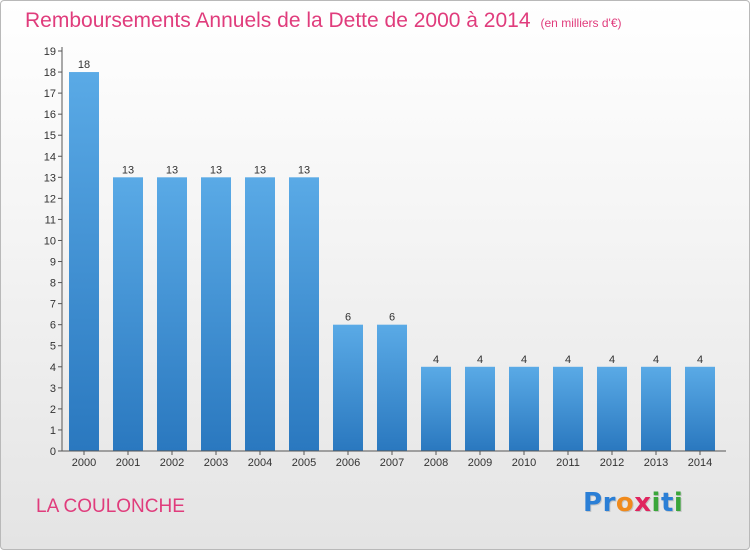 The image size is (750, 551). Describe the element at coordinates (53, 305) in the screenshot. I see `y-tick-label: 7` at that location.